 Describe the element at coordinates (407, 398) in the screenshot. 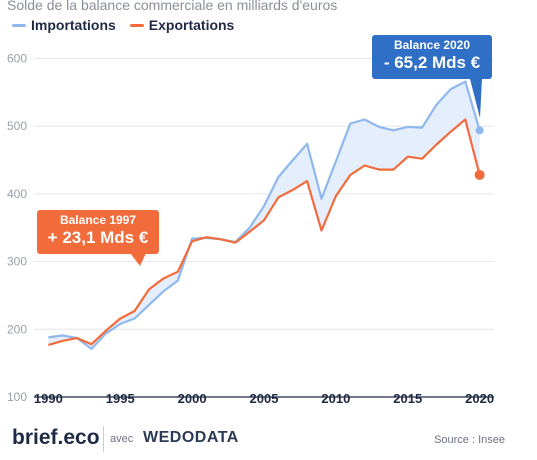

I see `x-tick-label-2015: 2015` at that location.